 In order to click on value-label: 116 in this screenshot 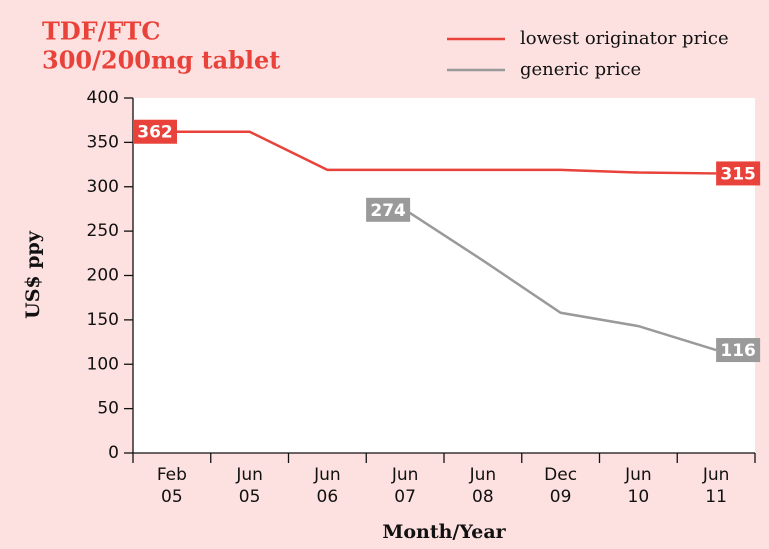, I will do `click(738, 351)`.